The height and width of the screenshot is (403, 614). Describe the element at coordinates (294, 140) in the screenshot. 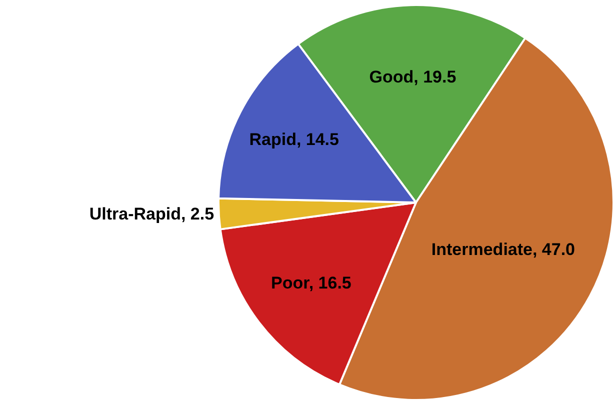

I see `slice-label: Rapid, 14.5` at that location.